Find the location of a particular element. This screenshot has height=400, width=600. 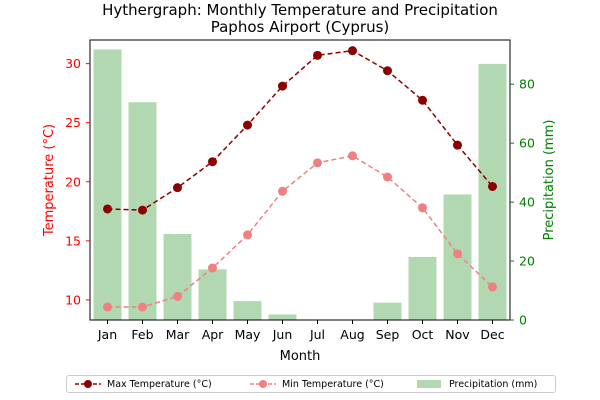

x-tick-label: May is located at coordinates (248, 334).